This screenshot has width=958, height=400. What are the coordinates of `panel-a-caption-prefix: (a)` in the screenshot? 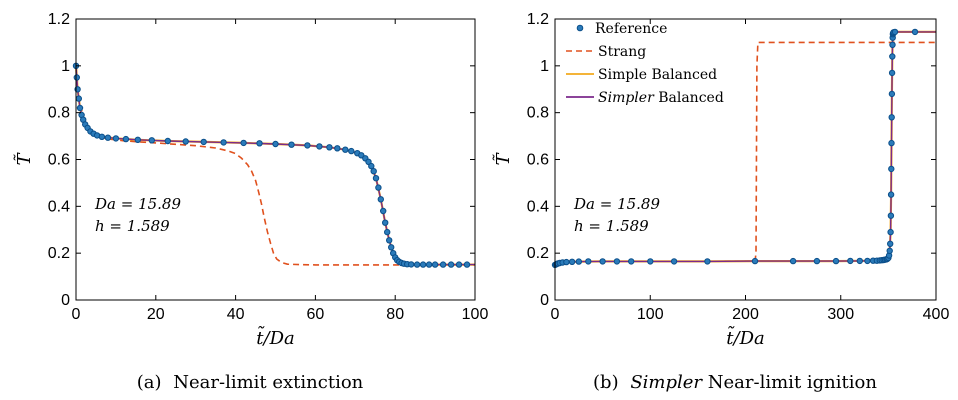 It's located at (149, 382).